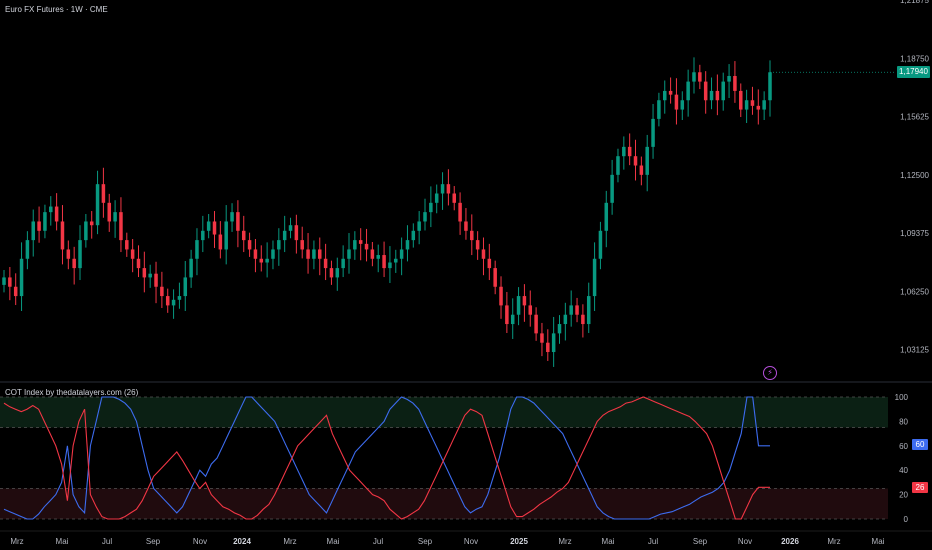  What do you see at coordinates (903, 446) in the screenshot?
I see `indicator-tick-label: 60` at bounding box center [903, 446].